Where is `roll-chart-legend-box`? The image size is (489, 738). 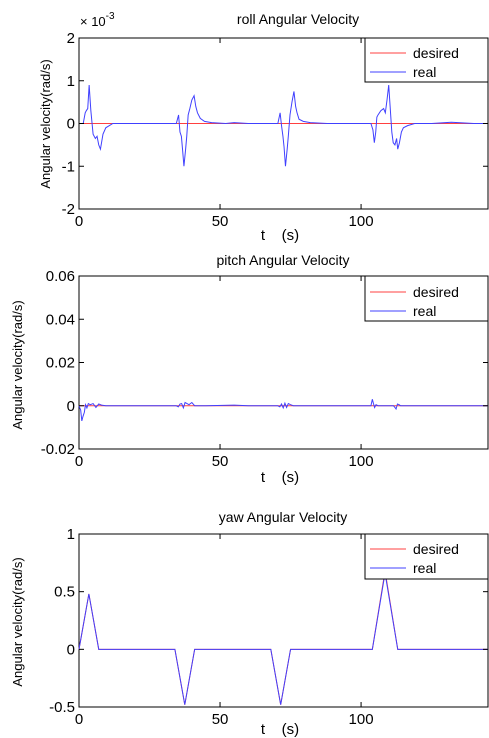 roll-chart-legend-box is located at coordinates (426, 60).